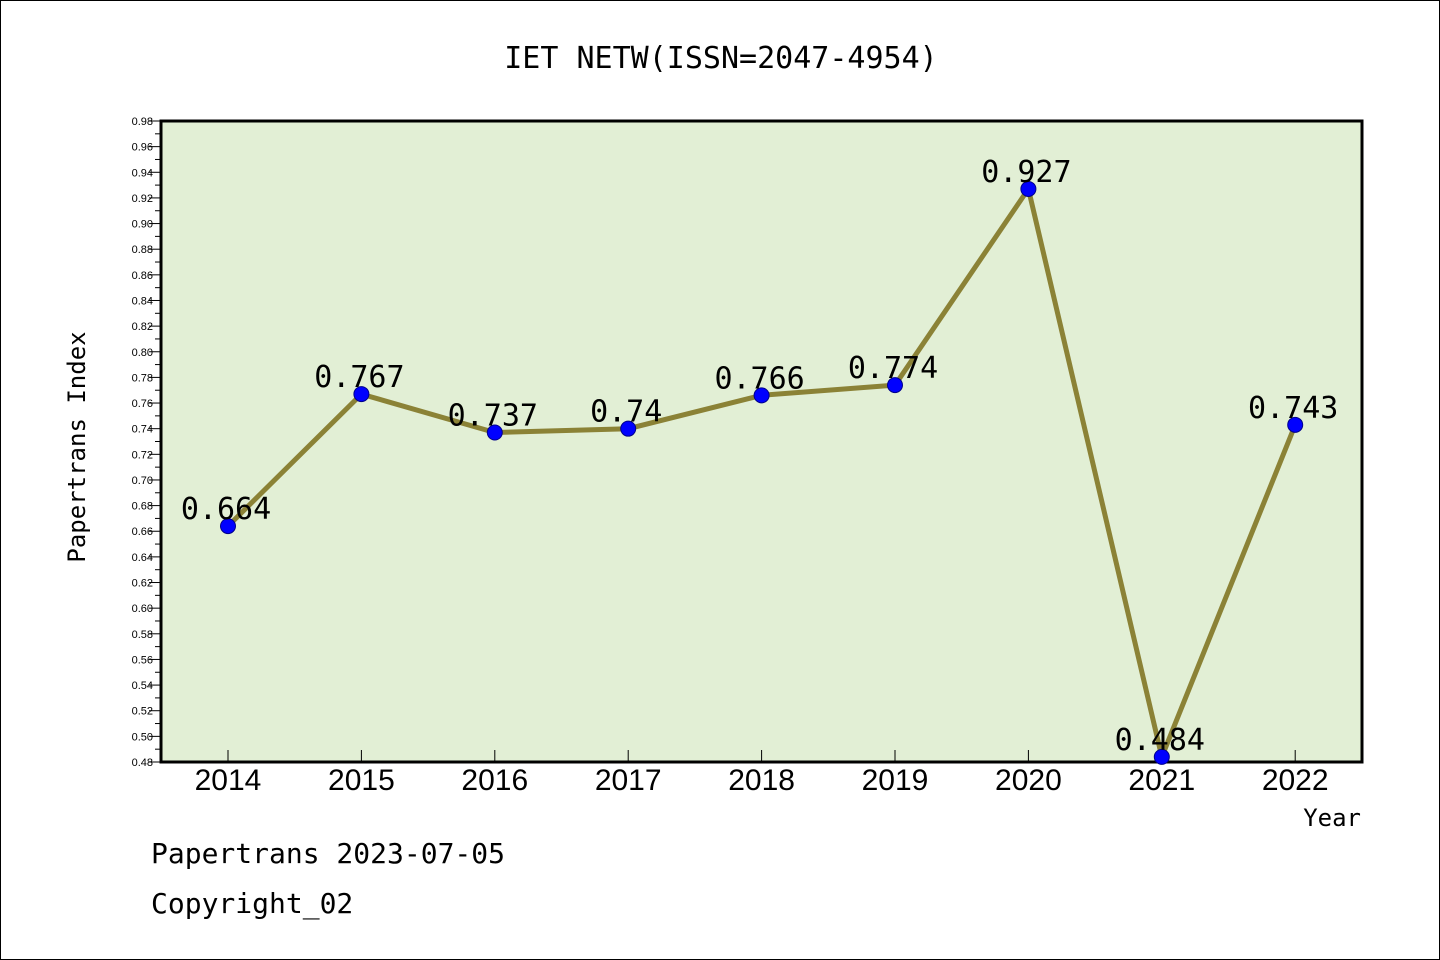 This screenshot has height=960, width=1440. Describe the element at coordinates (761, 395) in the screenshot. I see `data-point-2018` at that location.